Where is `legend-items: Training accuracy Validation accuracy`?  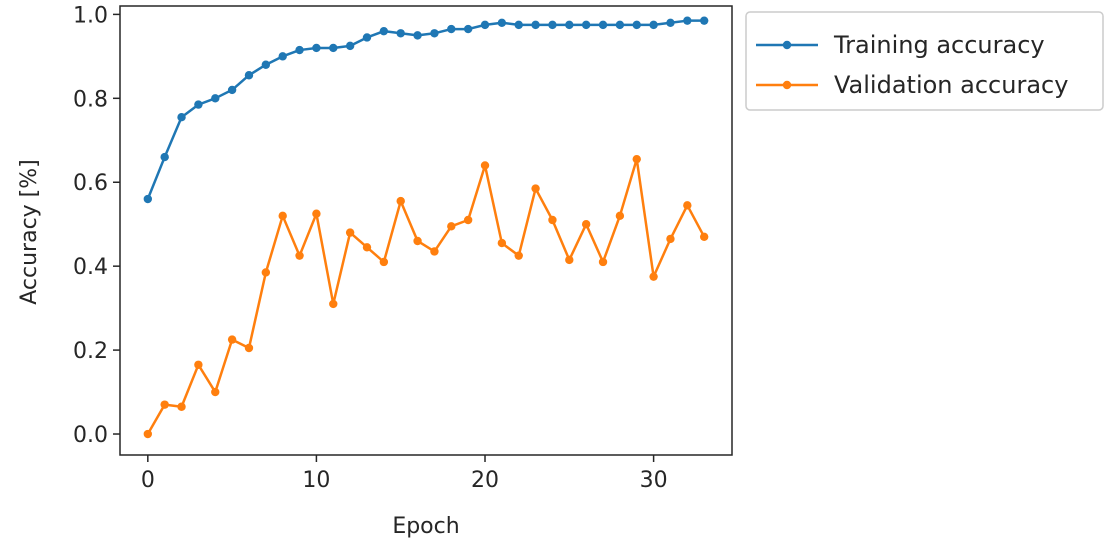
legend-items: Training accuracy Validation accuracy is located at coordinates (912, 65).